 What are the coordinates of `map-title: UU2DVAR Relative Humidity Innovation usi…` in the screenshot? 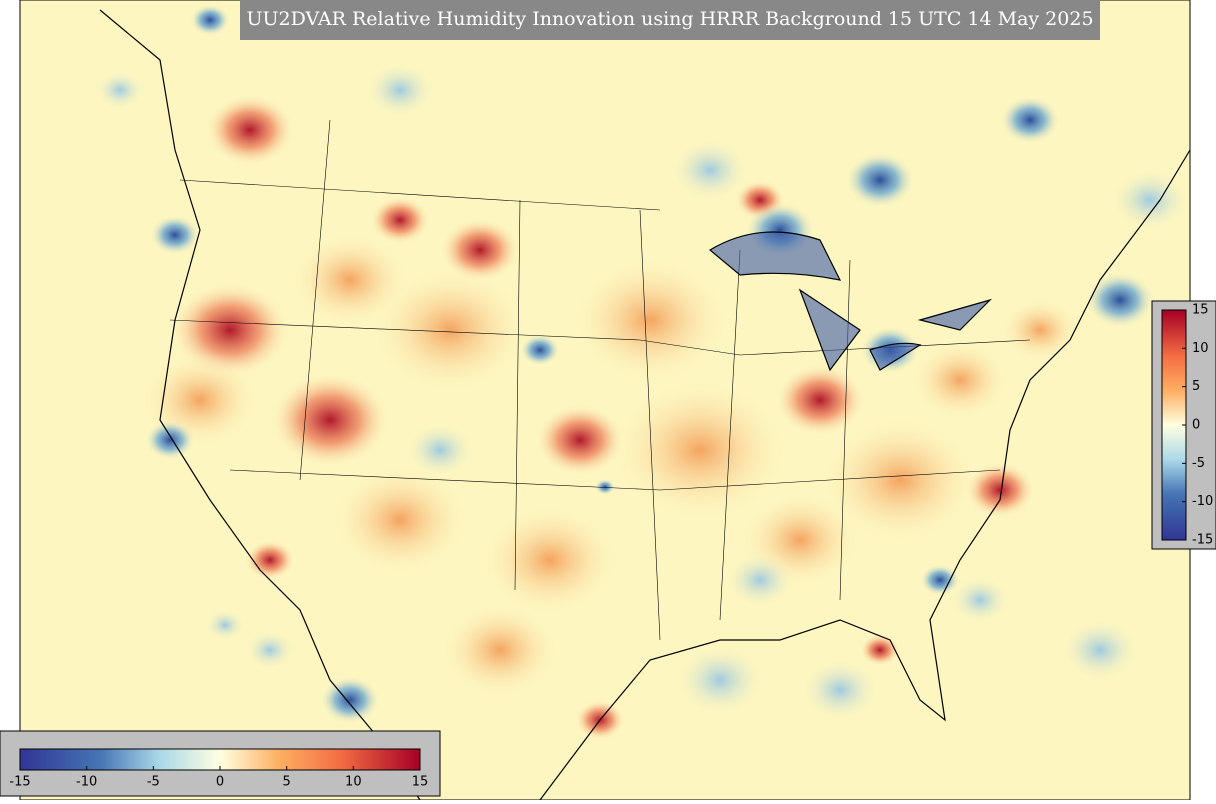 It's located at (669, 19).